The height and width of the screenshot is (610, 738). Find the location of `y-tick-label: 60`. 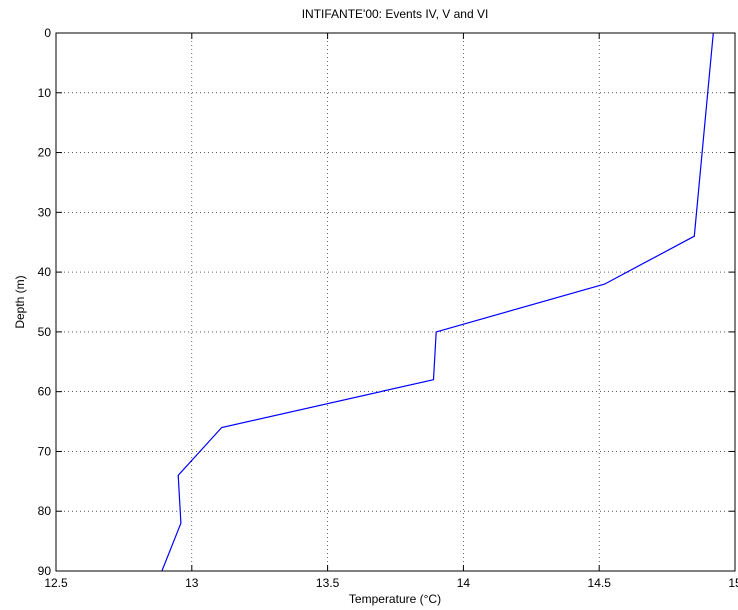

y-tick-label: 60 is located at coordinates (45, 392).